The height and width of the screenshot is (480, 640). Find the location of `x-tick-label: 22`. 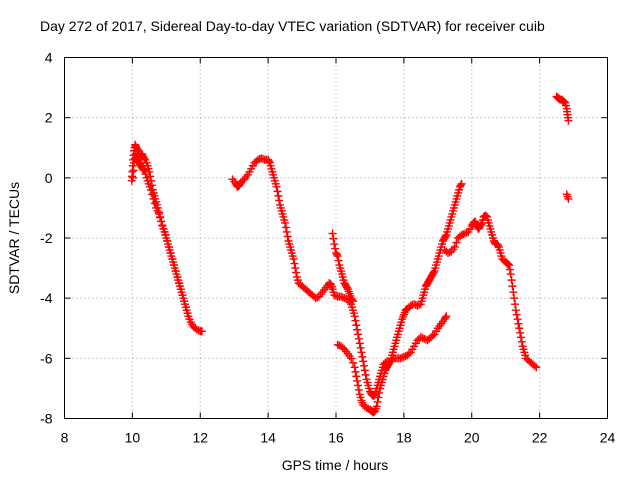

x-tick-label: 22 is located at coordinates (540, 438).